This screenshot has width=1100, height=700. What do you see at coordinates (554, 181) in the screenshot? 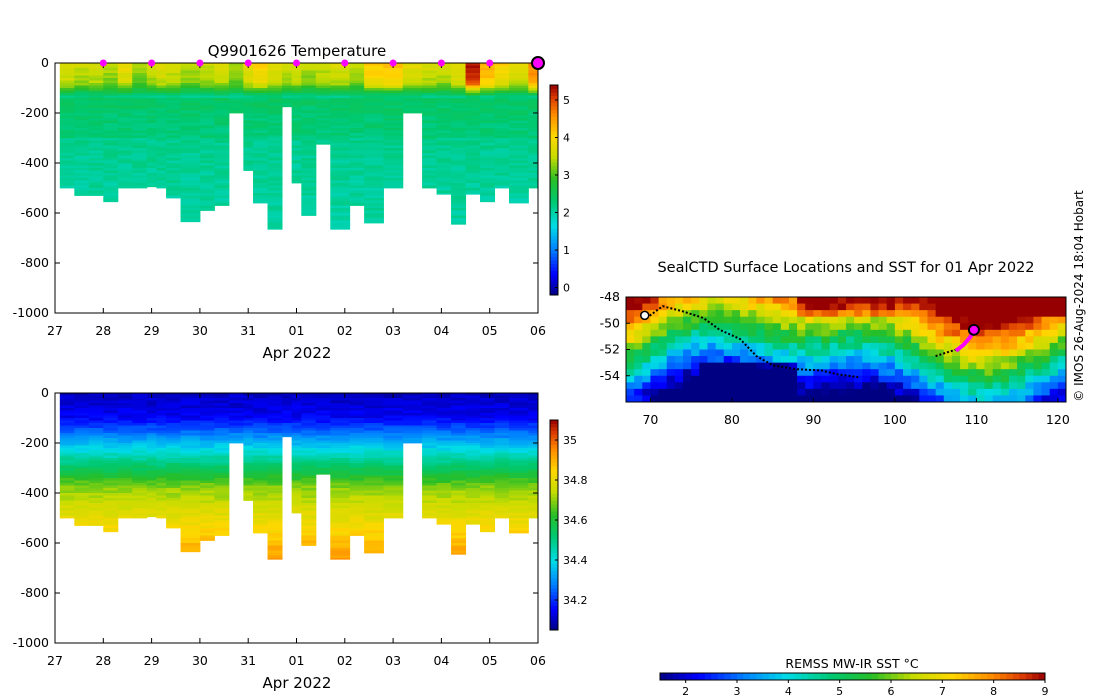
I see `temperature-colorbar-band` at bounding box center [554, 181].